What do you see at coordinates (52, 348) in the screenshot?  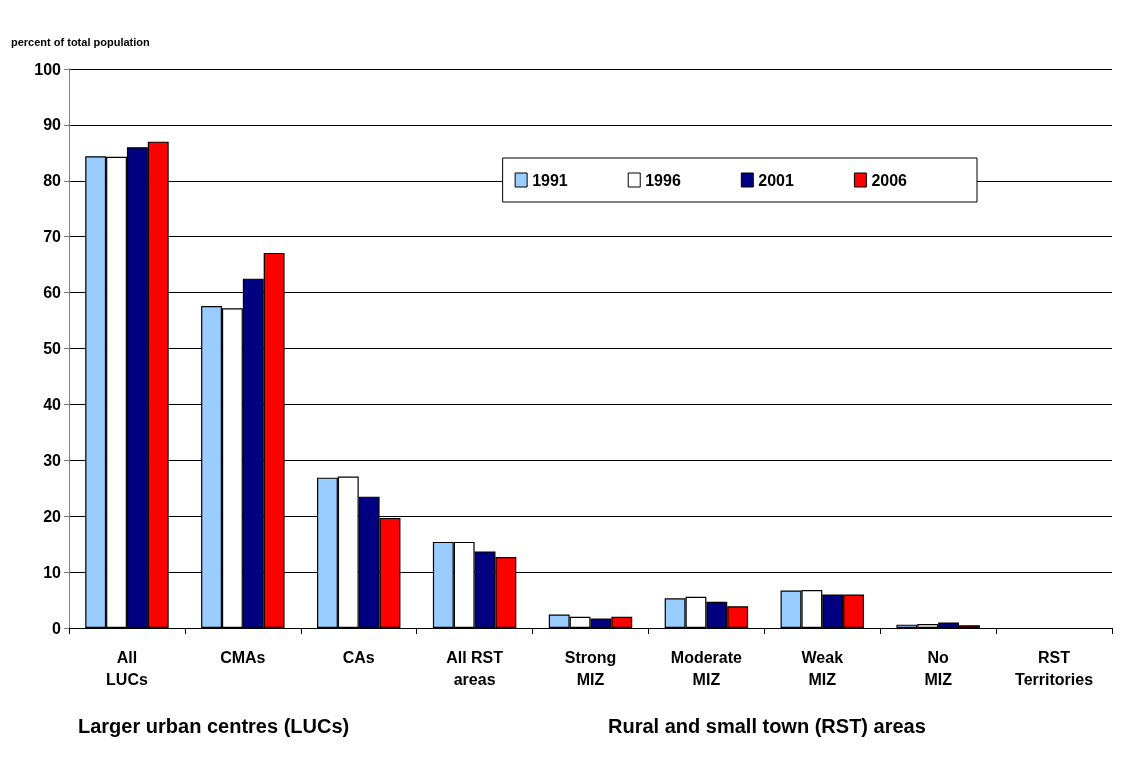 I see `y-tick-label: 50` at bounding box center [52, 348].